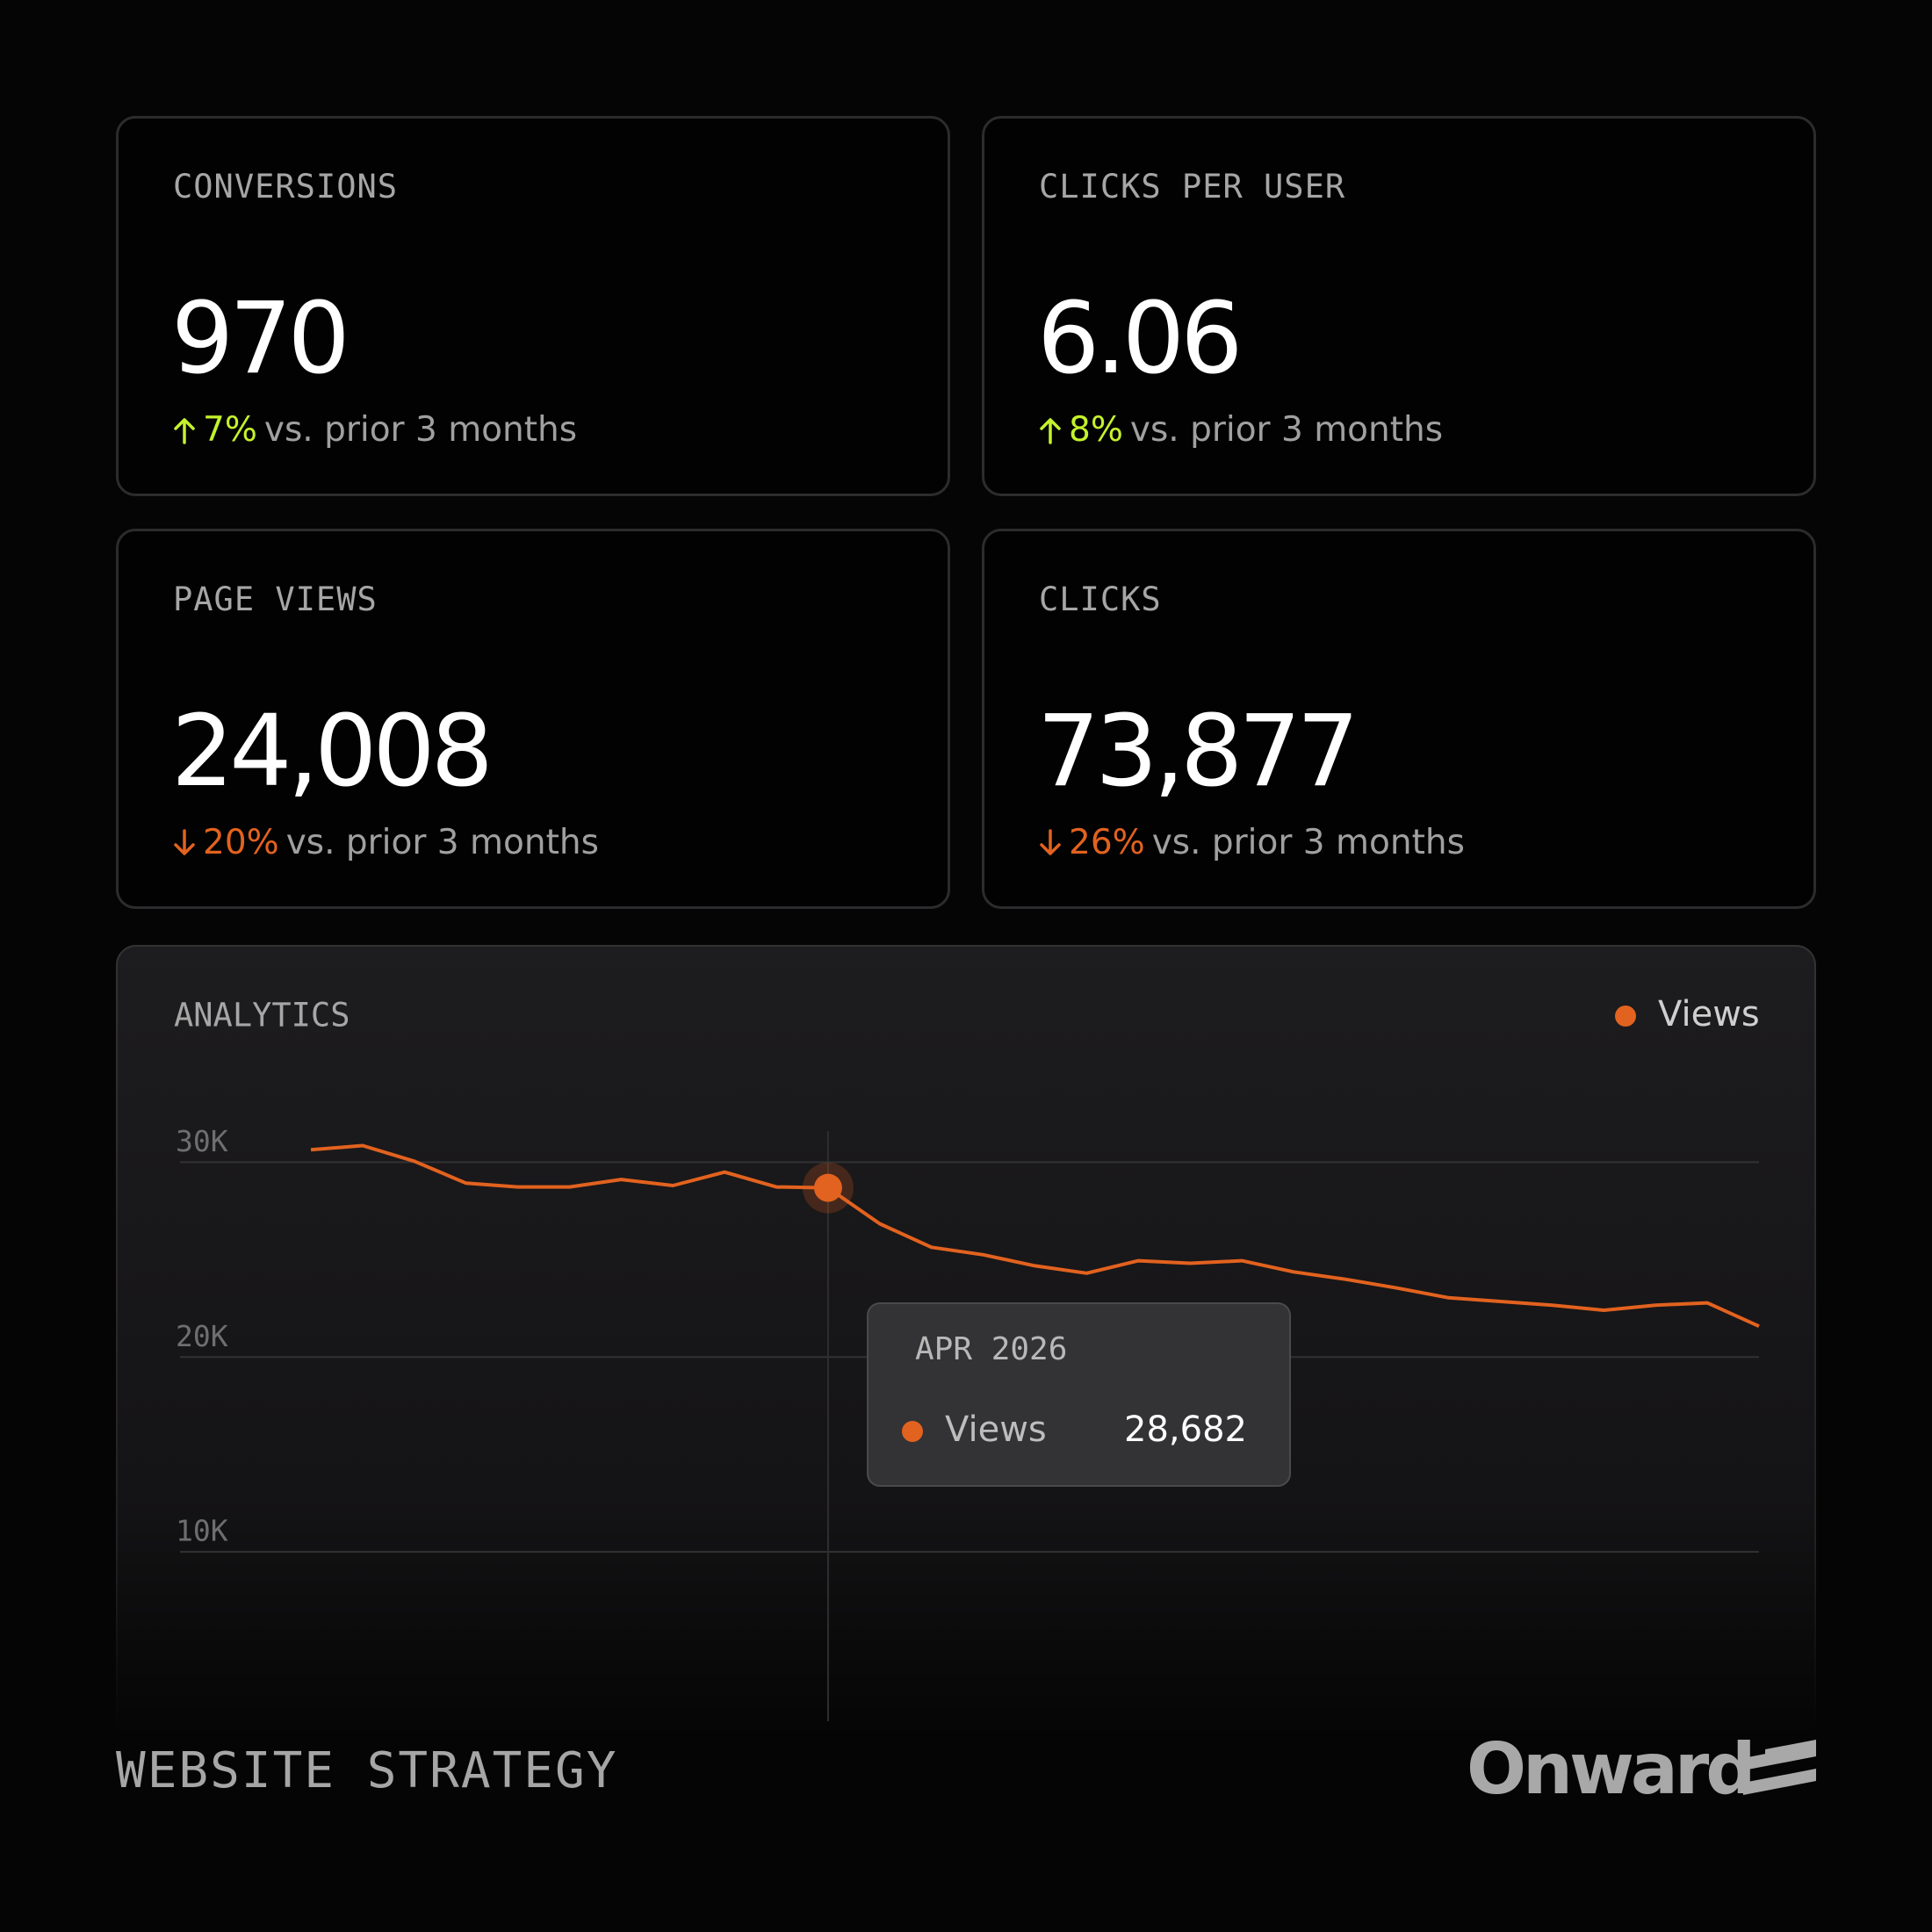 The width and height of the screenshot is (1932, 1932). Describe the element at coordinates (996, 1430) in the screenshot. I see `tooltip-series: Views` at that location.